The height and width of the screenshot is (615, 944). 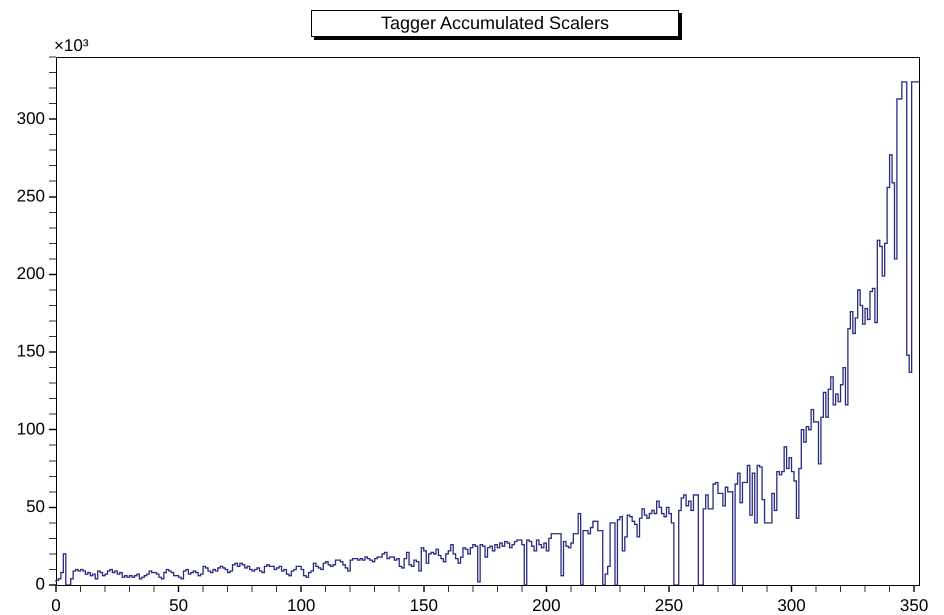 What do you see at coordinates (40, 584) in the screenshot?
I see `y-tick-label: 0` at bounding box center [40, 584].